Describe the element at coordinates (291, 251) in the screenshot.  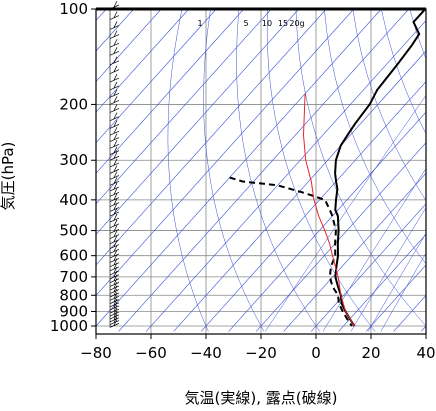
I see `dashed-black-profile` at that location.